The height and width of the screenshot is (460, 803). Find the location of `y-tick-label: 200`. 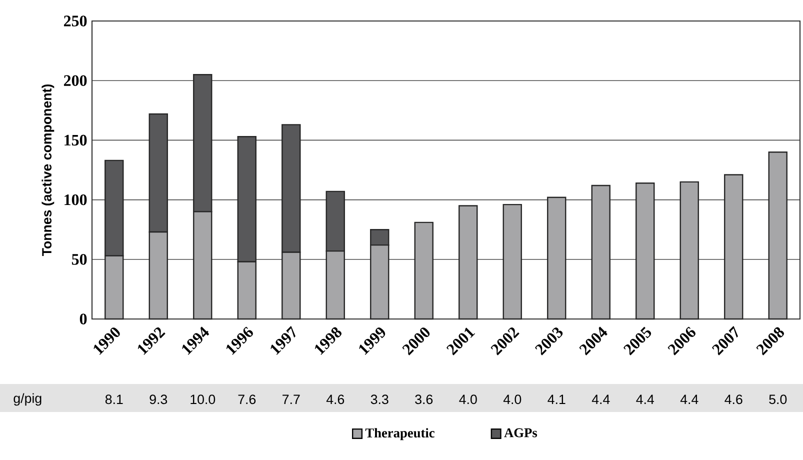

y-tick-label: 200 is located at coordinates (75, 80).